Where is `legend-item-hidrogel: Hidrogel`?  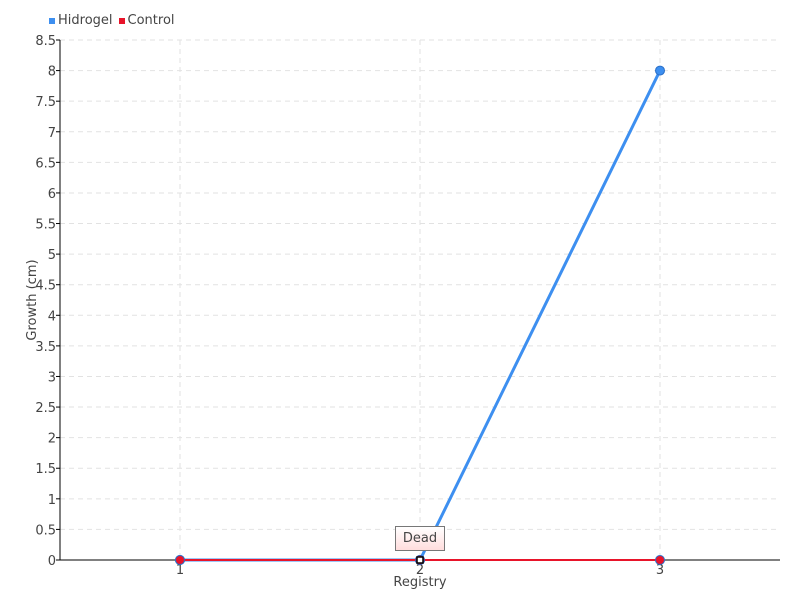 legend-item-hidrogel: Hidrogel is located at coordinates (81, 20).